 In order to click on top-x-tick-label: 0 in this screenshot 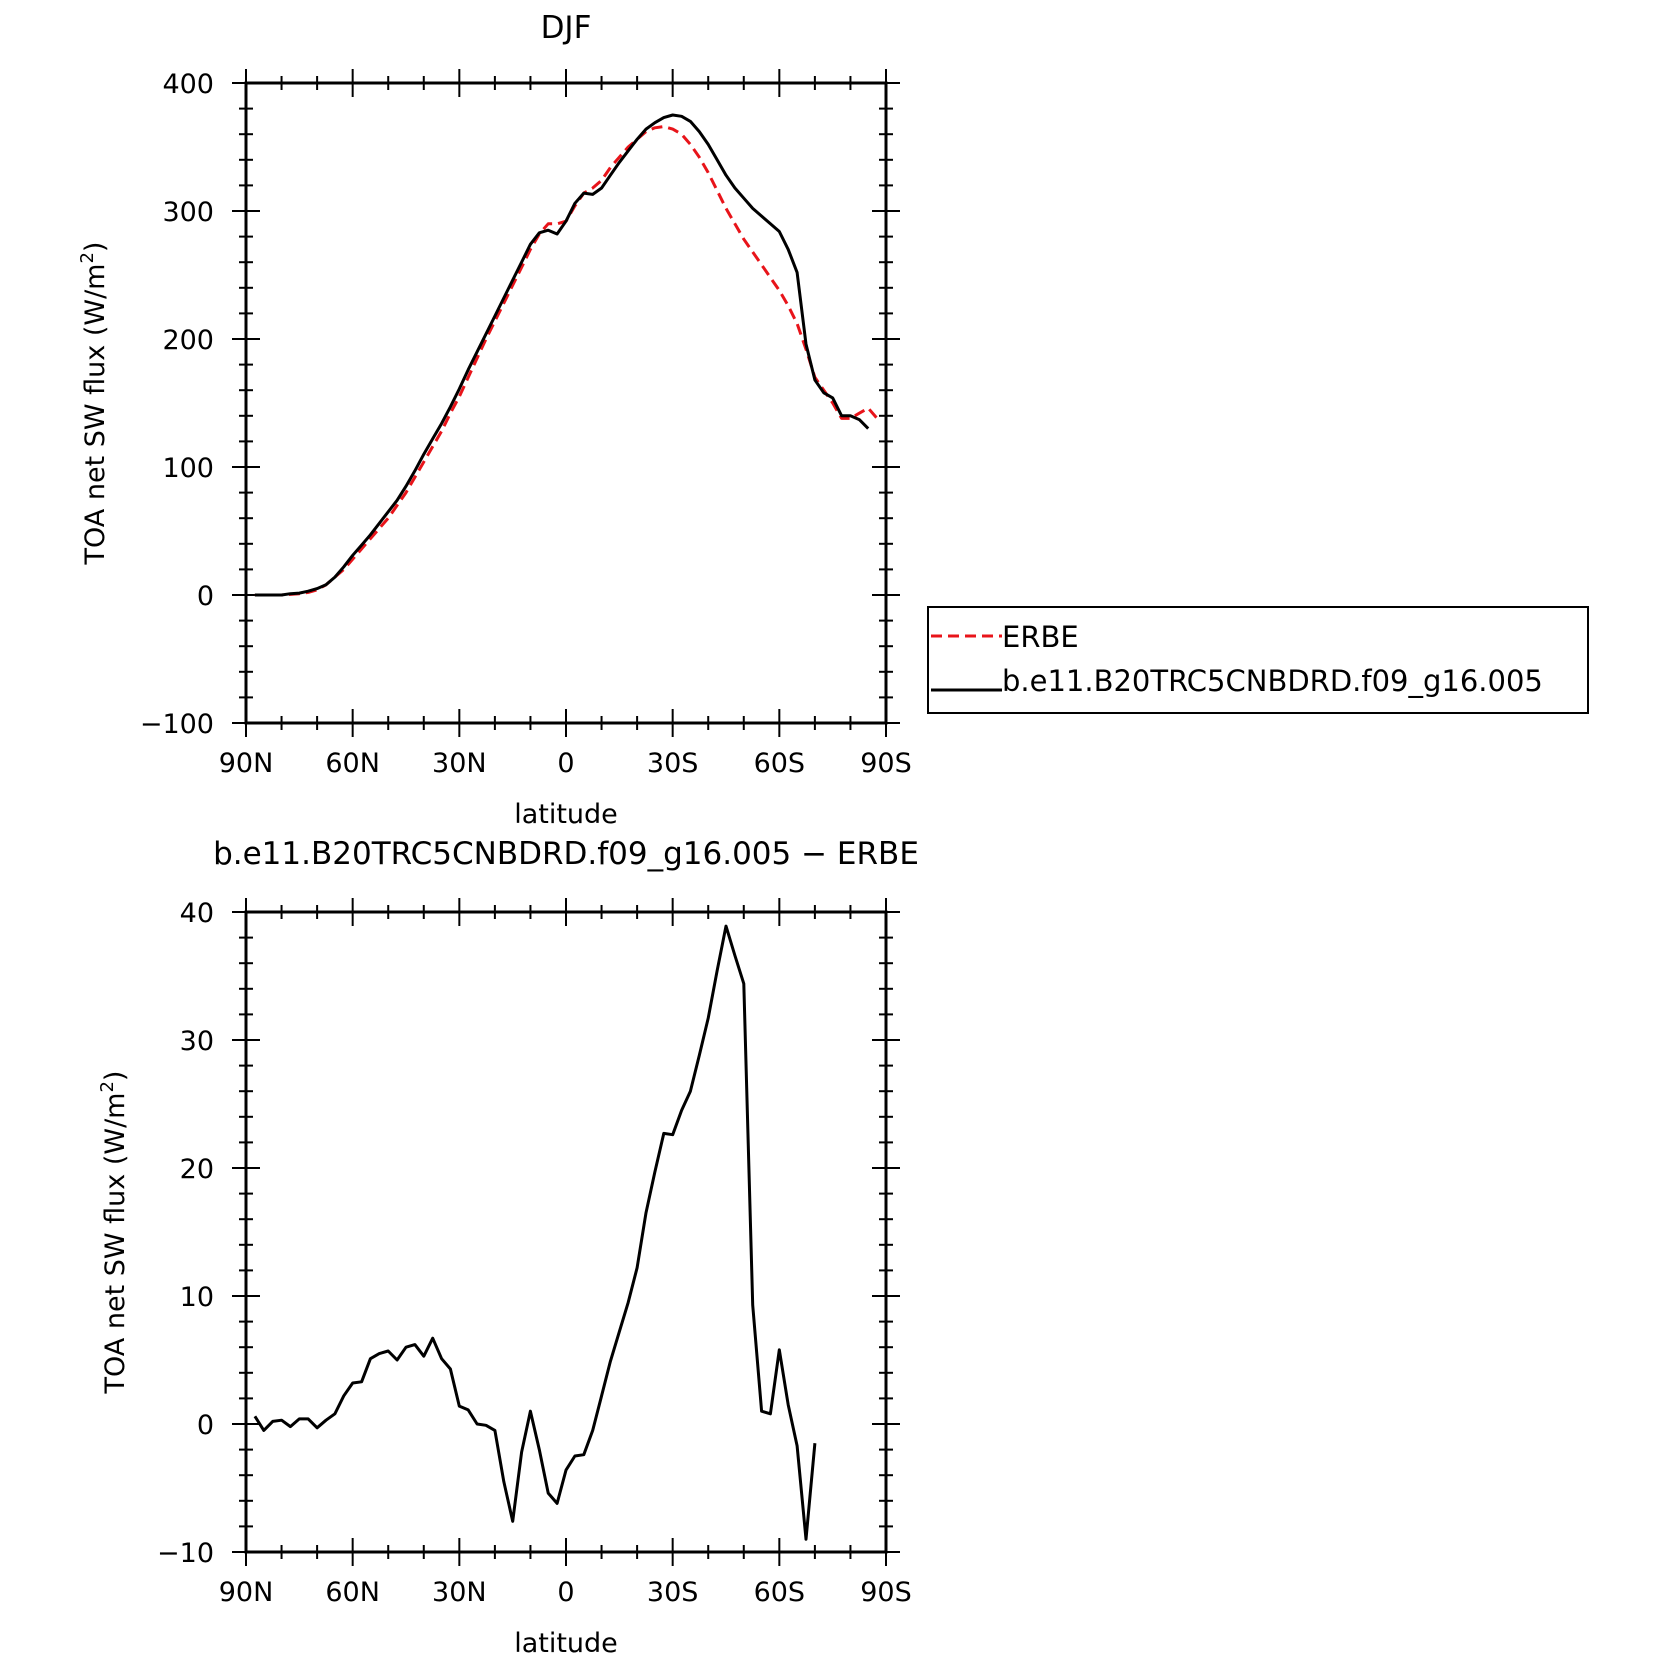, I will do `click(565, 763)`.